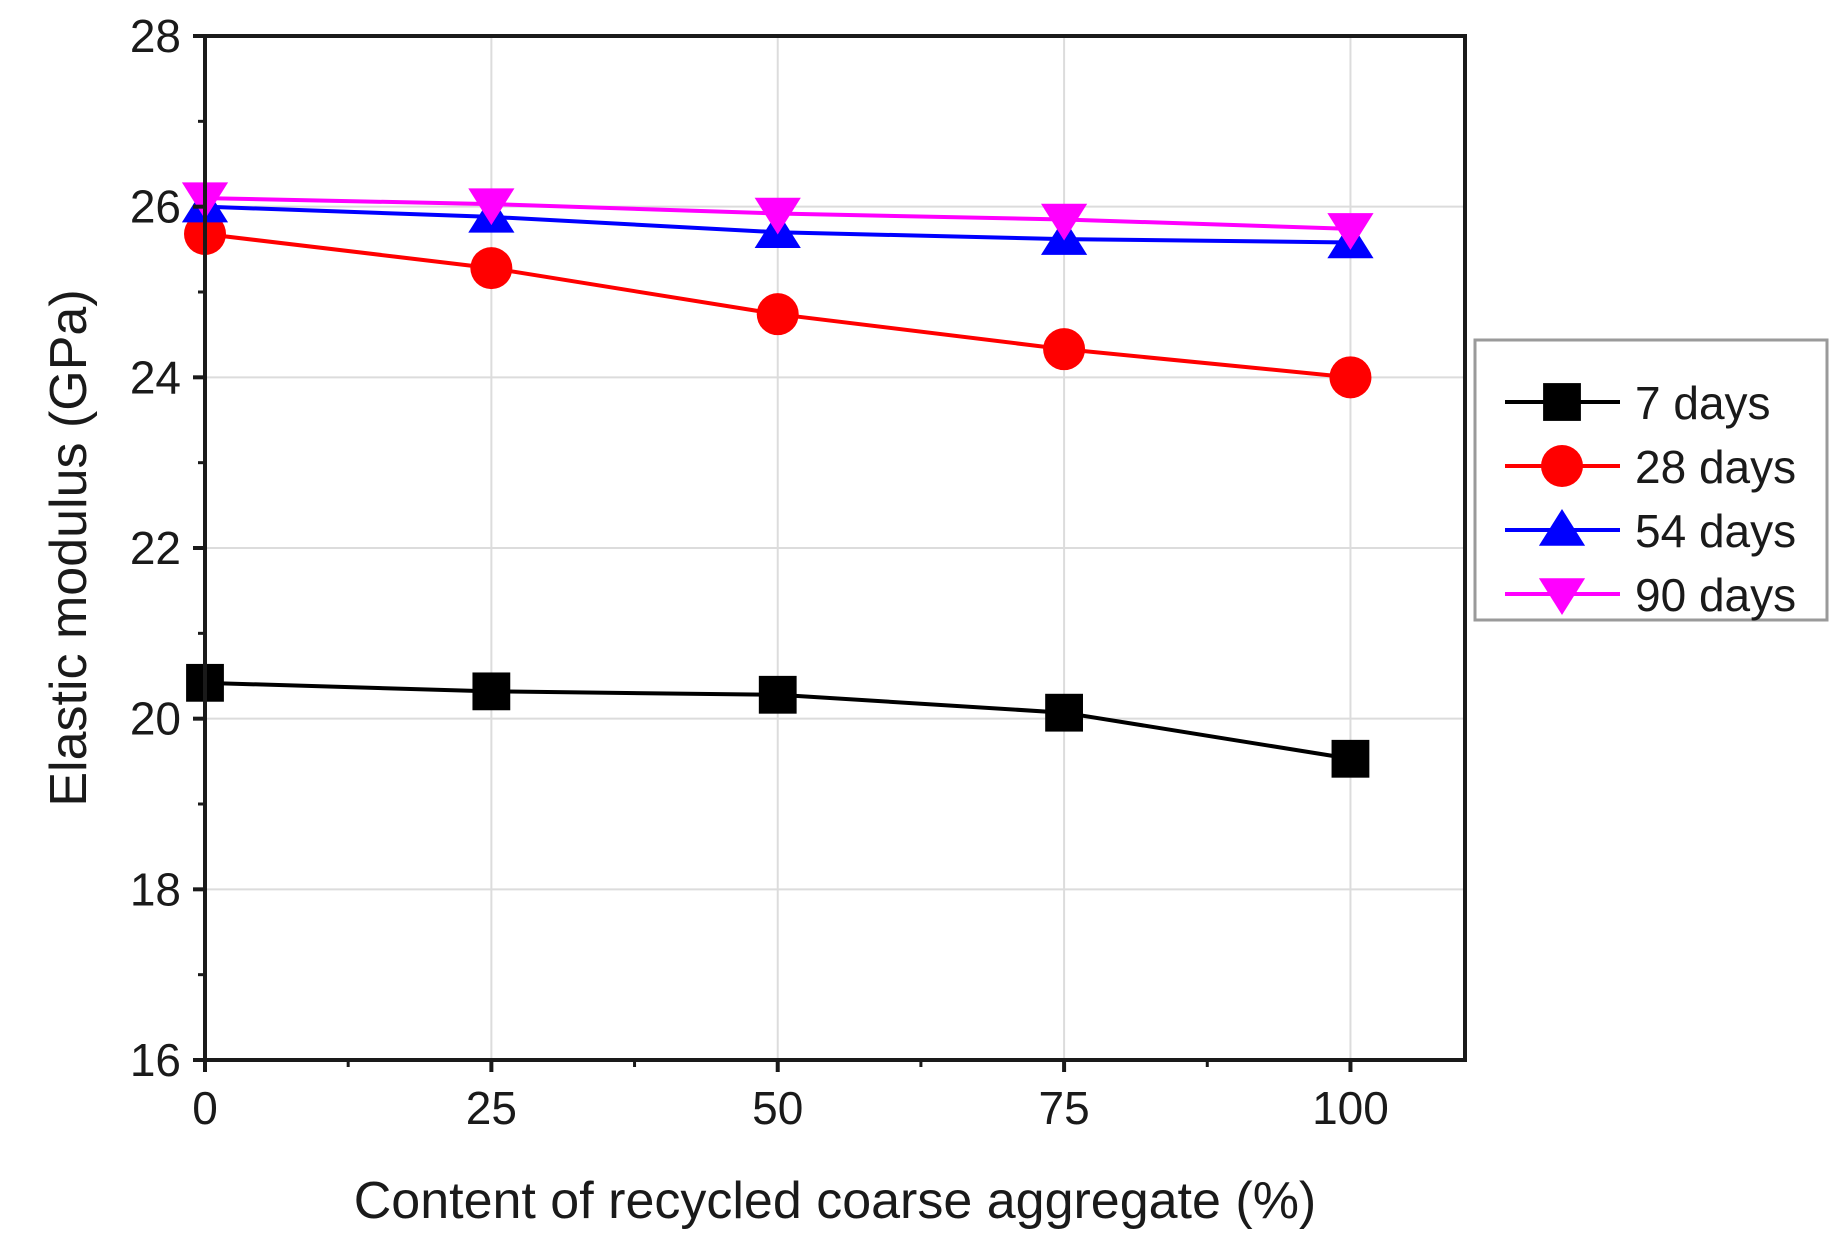  Describe the element at coordinates (777, 1108) in the screenshot. I see `x-tick-label: 50` at that location.